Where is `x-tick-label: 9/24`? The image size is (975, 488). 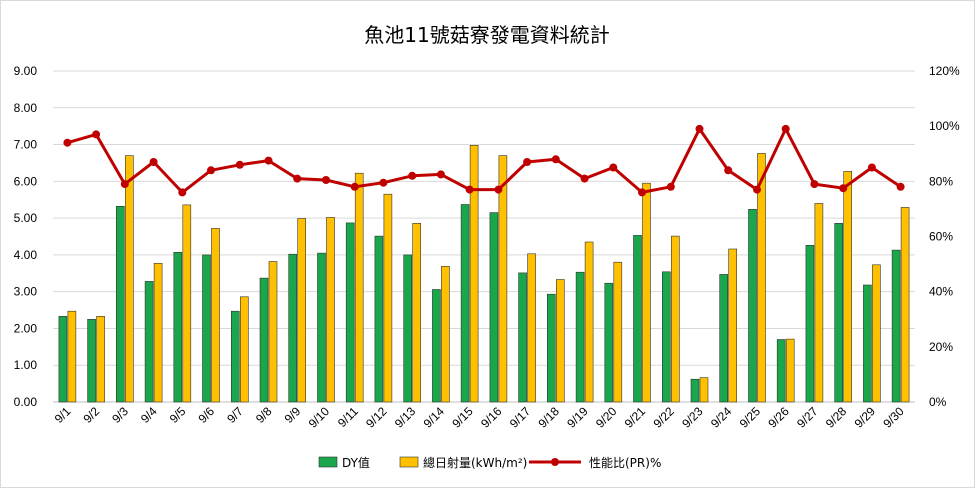 x-tick-label: 9/24 is located at coordinates (721, 417).